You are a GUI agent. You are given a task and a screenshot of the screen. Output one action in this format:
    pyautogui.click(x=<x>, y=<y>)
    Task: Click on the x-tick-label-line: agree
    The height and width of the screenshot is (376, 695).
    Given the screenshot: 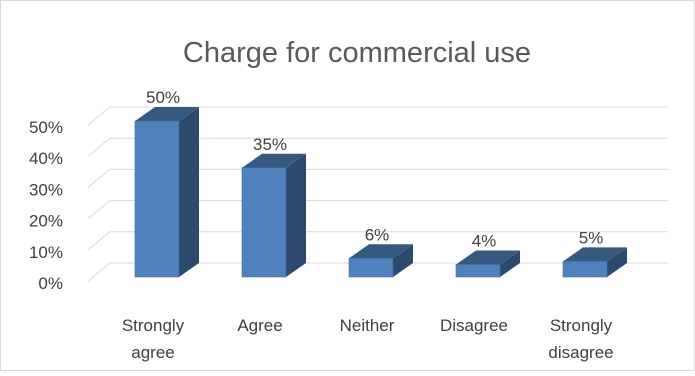 What is the action you would take?
    pyautogui.click(x=152, y=352)
    